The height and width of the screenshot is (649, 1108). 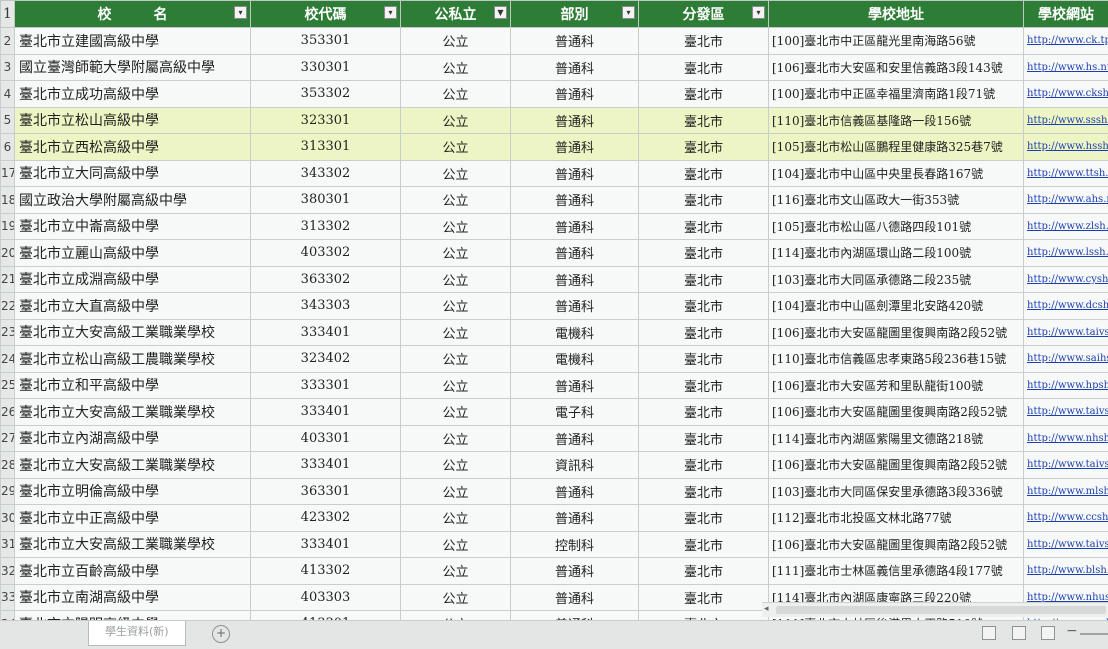 I want to click on school-code-cell: 413302, so click(x=326, y=571).